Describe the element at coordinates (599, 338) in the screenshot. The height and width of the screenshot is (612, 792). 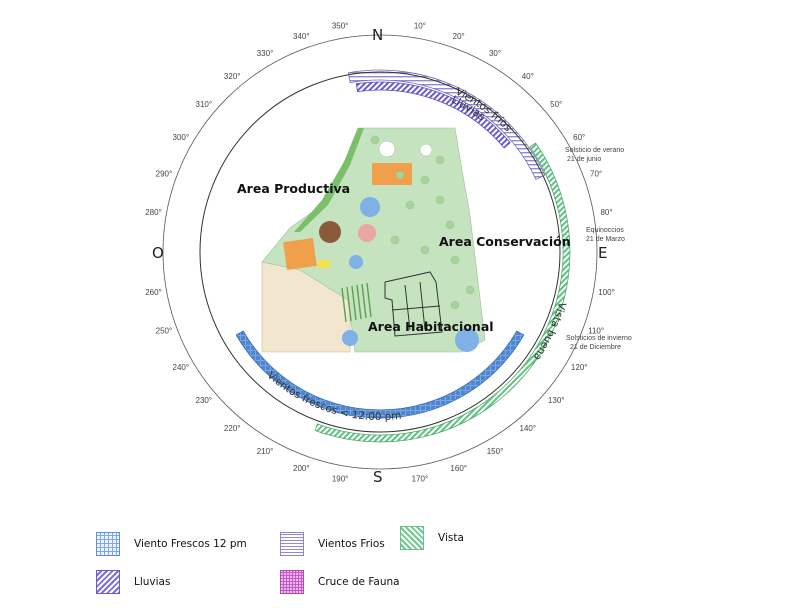
I see `svg-text: Solsticios de invierno` at that location.